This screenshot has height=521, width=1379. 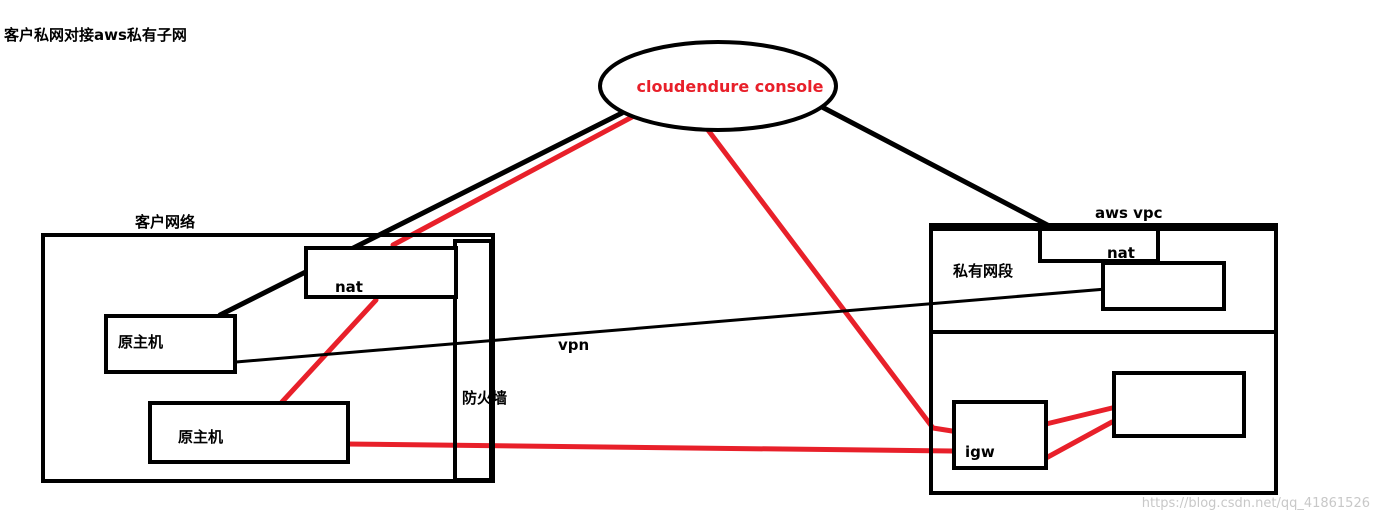 I want to click on vpn-line, so click(x=683, y=324).